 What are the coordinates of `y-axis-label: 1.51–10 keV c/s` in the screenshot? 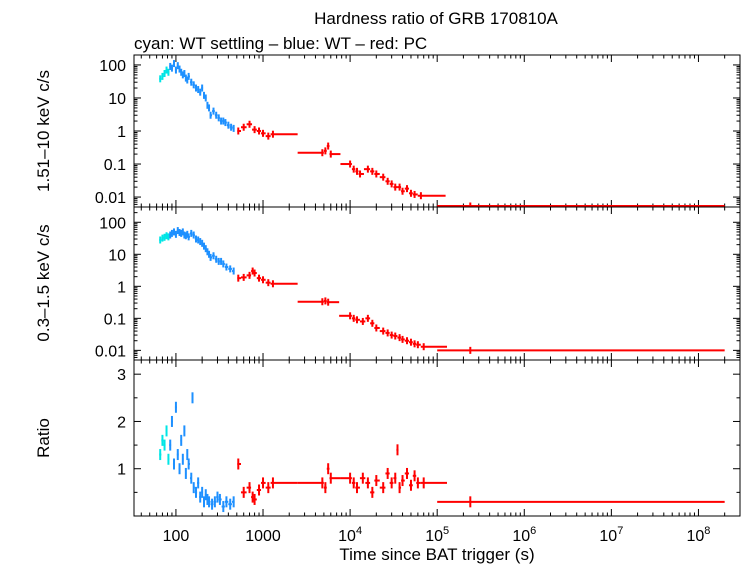 It's located at (43, 131).